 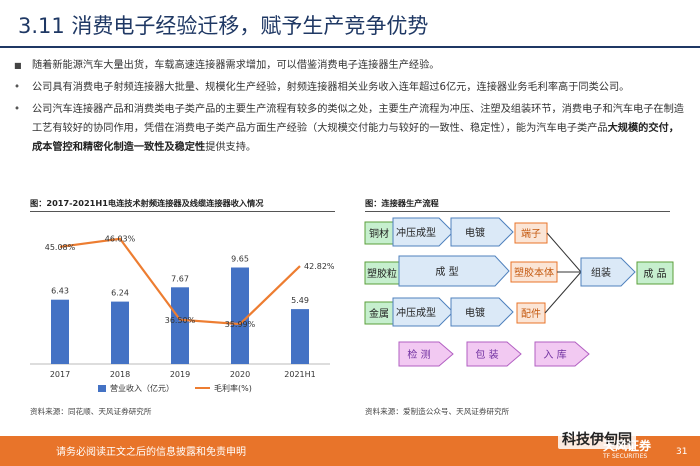 What do you see at coordinates (416, 232) in the screenshot?
I see `node-stamp-1-label: 冲压成型` at bounding box center [416, 232].